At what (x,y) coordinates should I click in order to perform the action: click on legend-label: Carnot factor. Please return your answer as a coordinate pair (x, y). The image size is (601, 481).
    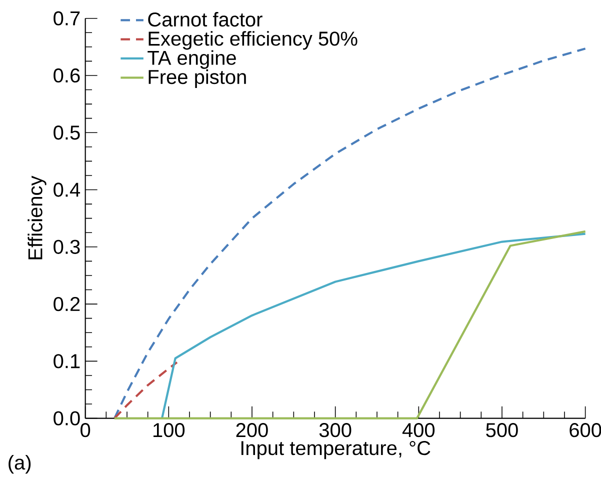
    Looking at the image, I should click on (205, 19).